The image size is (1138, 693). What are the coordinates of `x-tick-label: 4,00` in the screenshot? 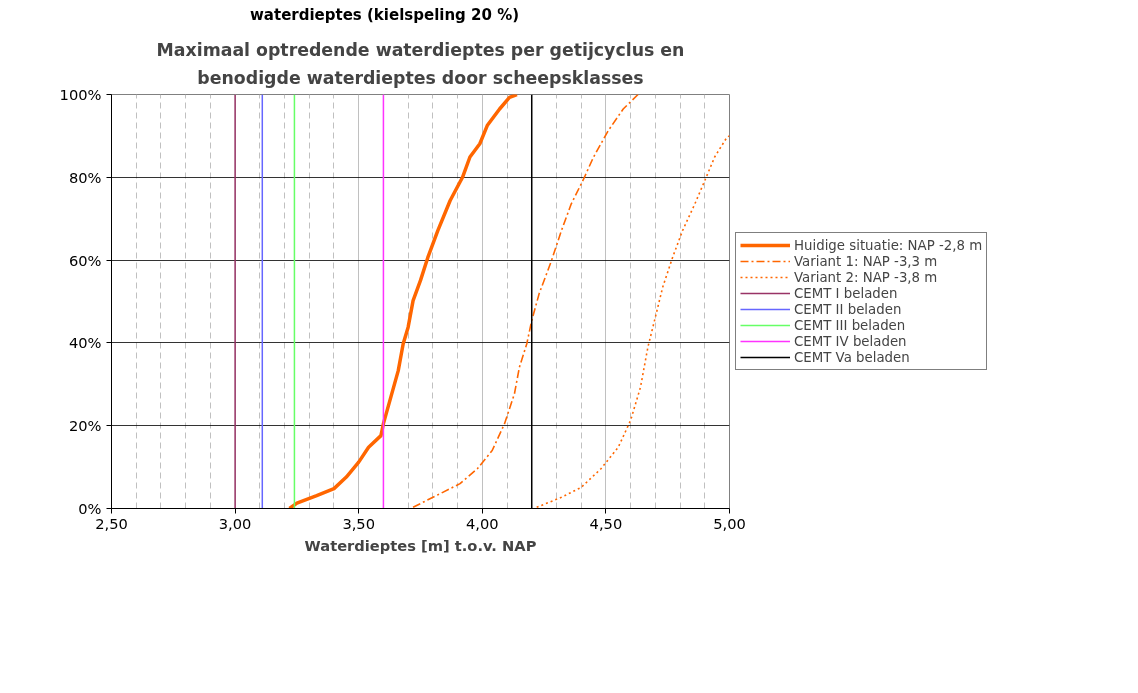 It's located at (482, 523).